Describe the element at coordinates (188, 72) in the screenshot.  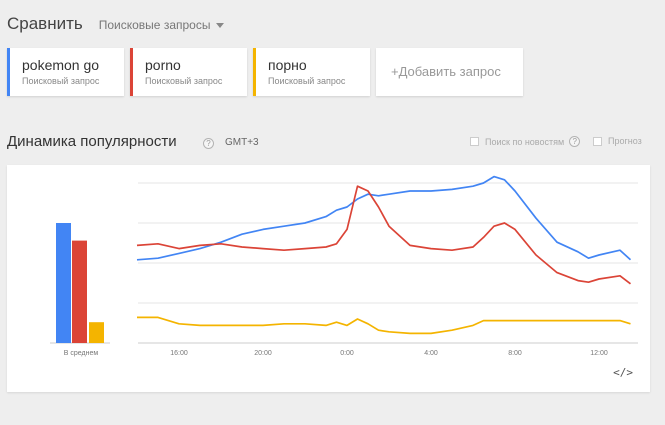
I see `term-card-2: porno Поисковый запрос` at that location.